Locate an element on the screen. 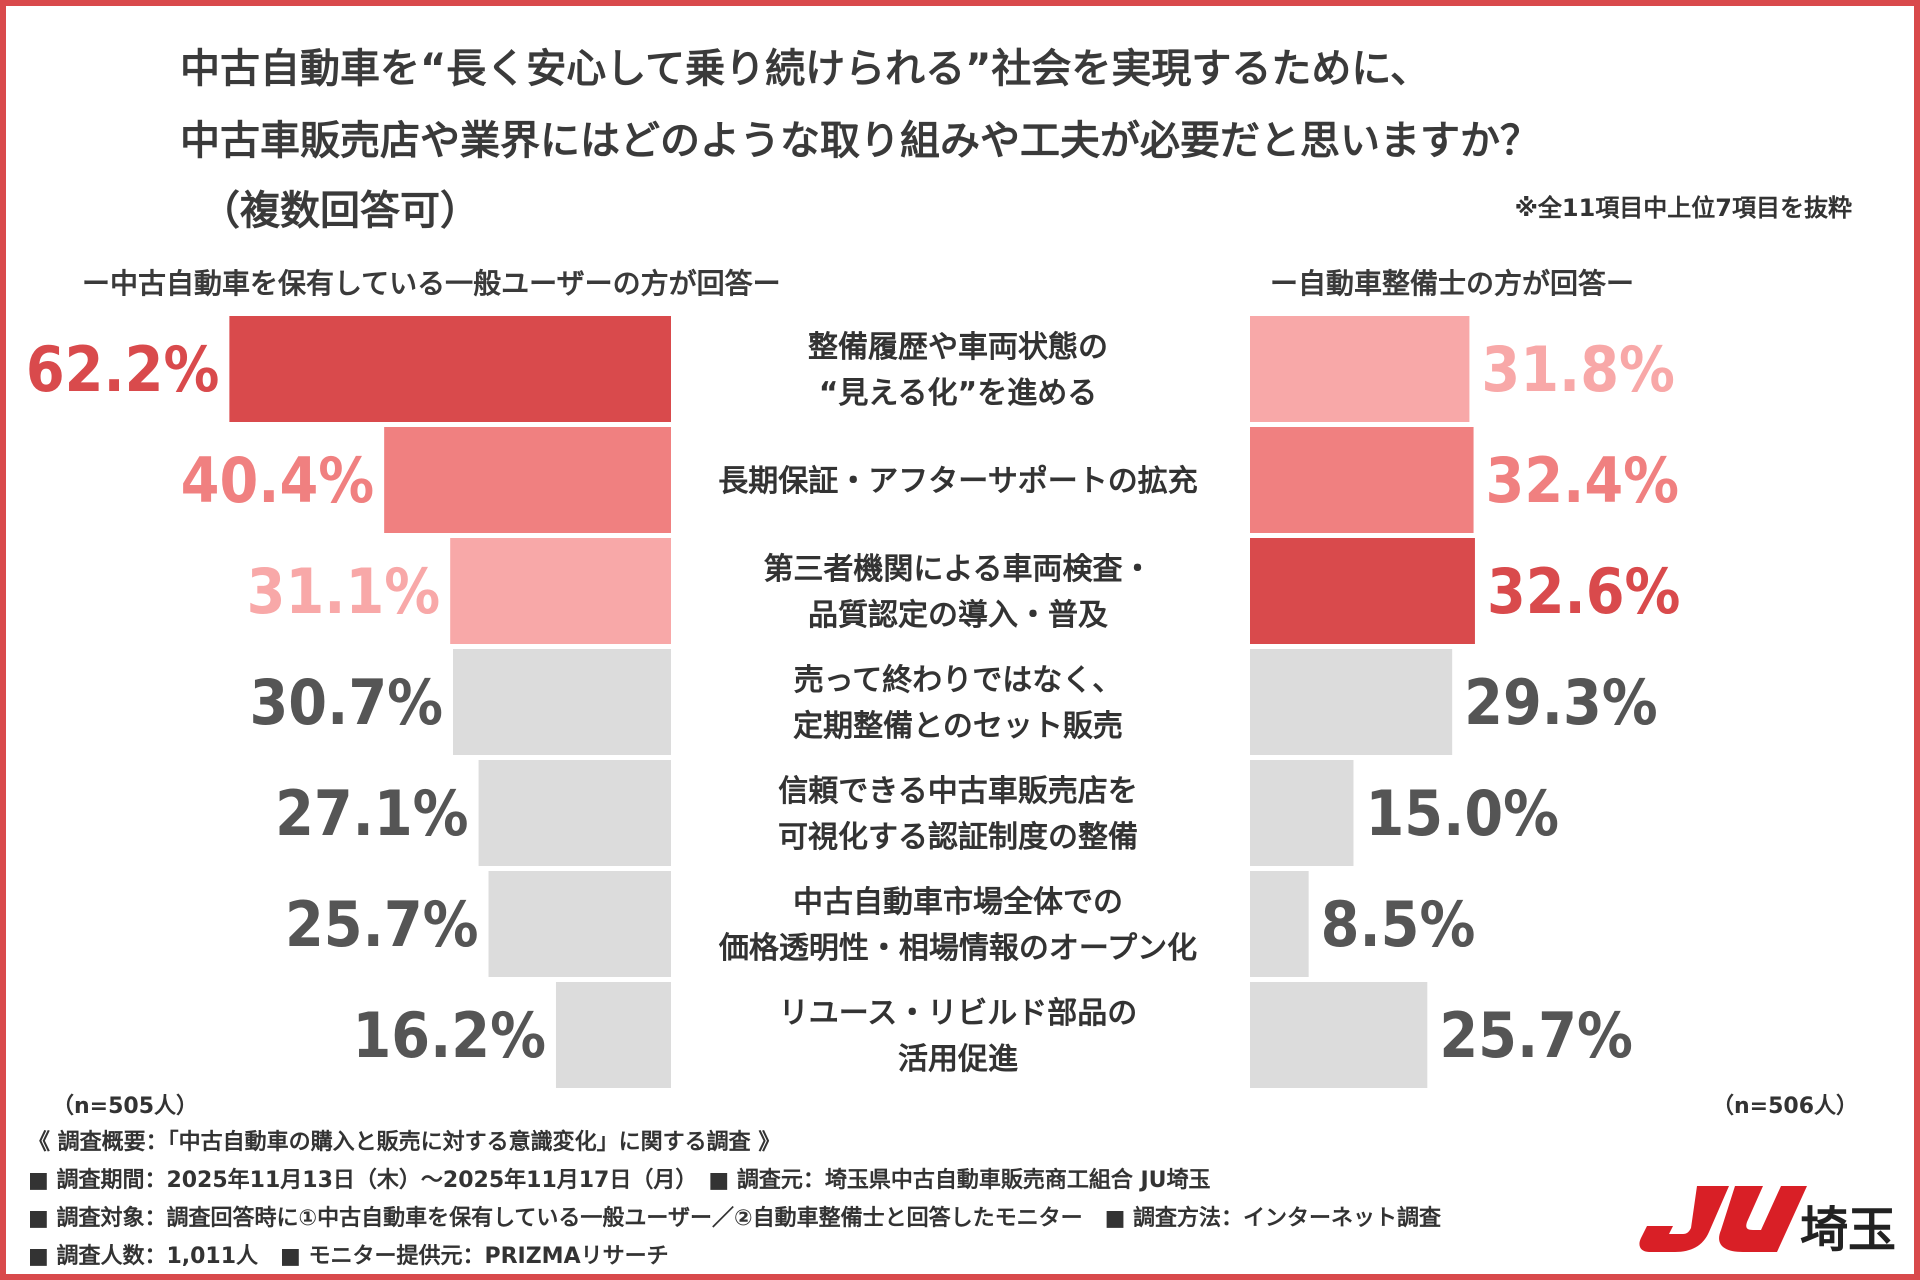 This screenshot has height=1280, width=1920. category-label: 活用促進 is located at coordinates (958, 1059).